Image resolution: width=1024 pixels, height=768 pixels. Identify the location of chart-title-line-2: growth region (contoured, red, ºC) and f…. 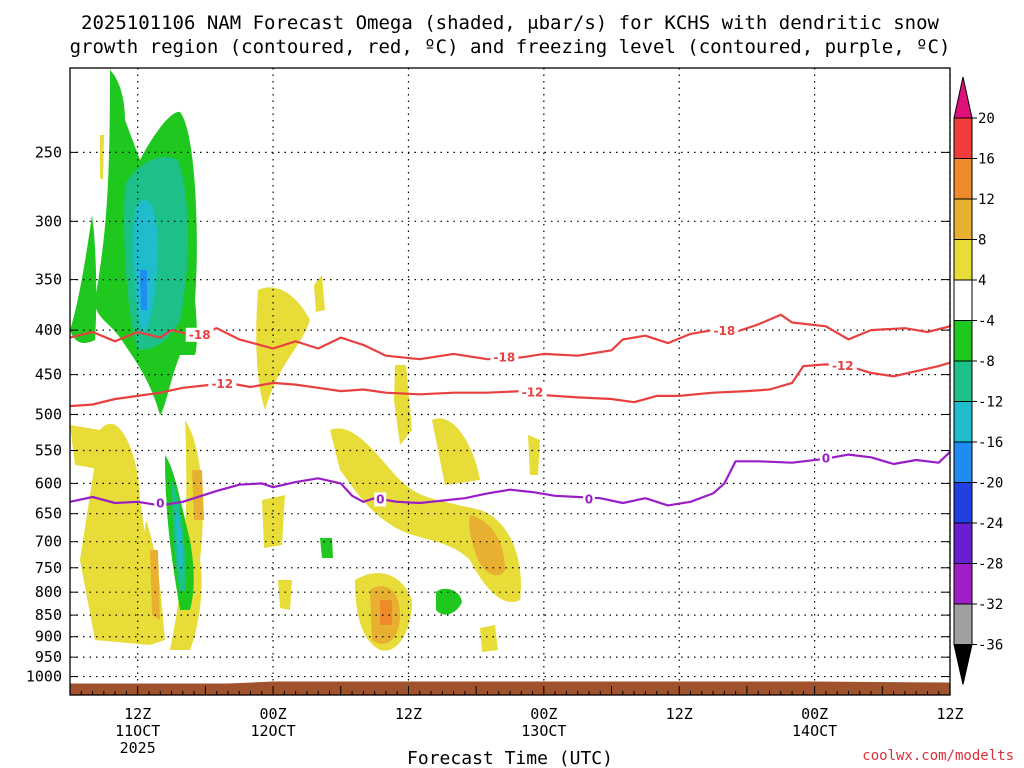
(510, 47).